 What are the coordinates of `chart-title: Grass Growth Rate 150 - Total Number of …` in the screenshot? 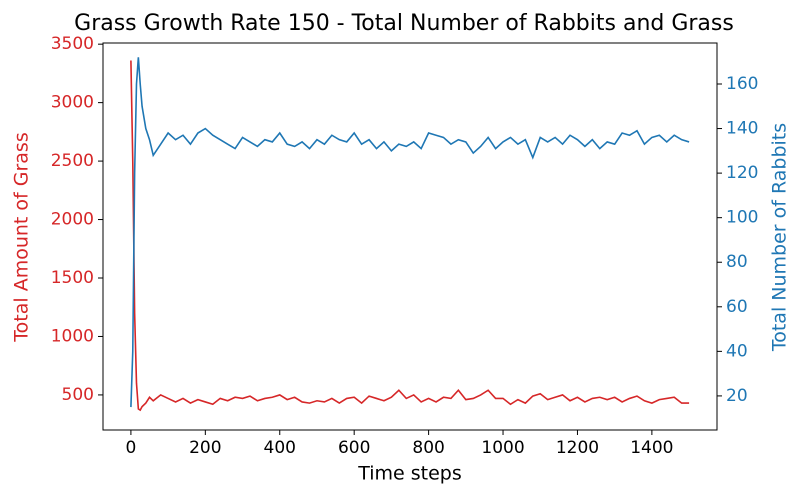 It's located at (404, 23).